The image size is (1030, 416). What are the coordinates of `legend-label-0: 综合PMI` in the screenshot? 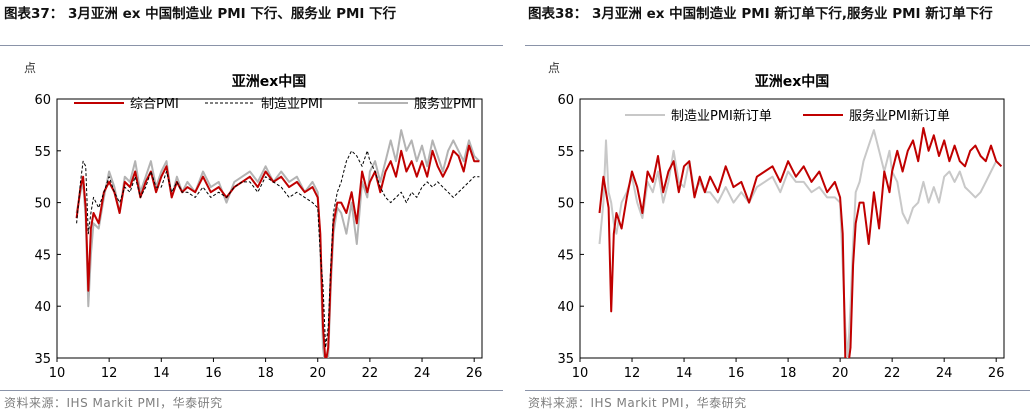 It's located at (154, 104).